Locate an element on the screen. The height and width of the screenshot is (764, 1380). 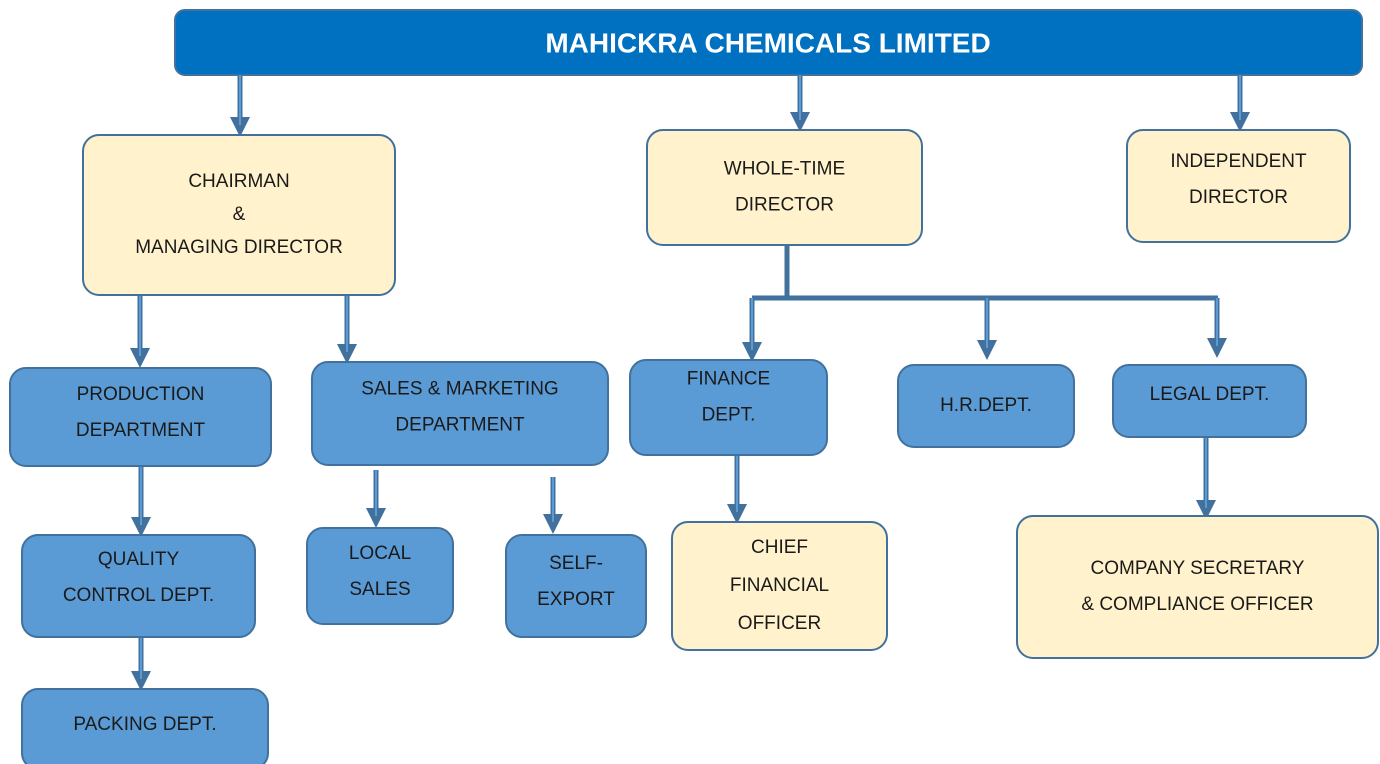
node-label: LEGAL DEPT. is located at coordinates (1210, 394).